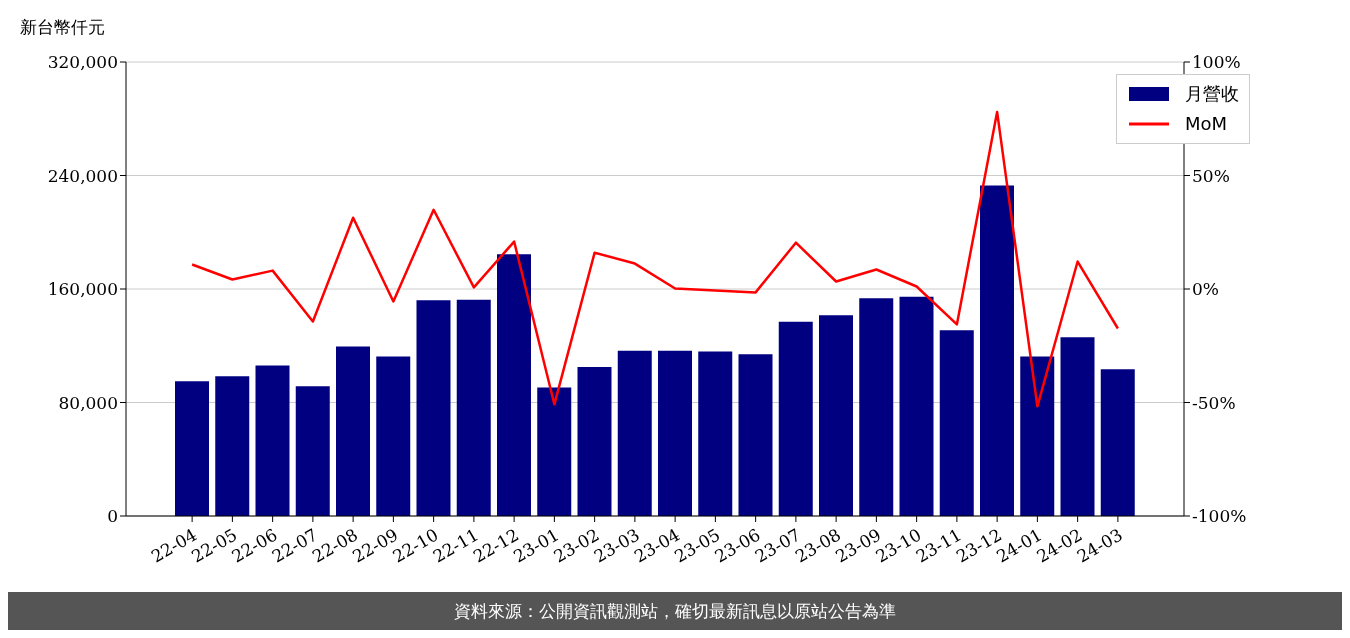 The width and height of the screenshot is (1350, 638). I want to click on y2-tick-label: -50%, so click(1214, 402).